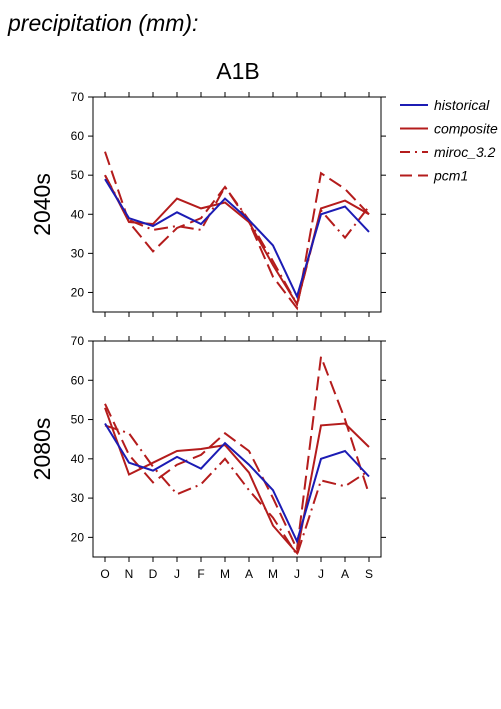 The width and height of the screenshot is (501, 709). I want to click on y-axis-label: 2080s, so click(42, 449).